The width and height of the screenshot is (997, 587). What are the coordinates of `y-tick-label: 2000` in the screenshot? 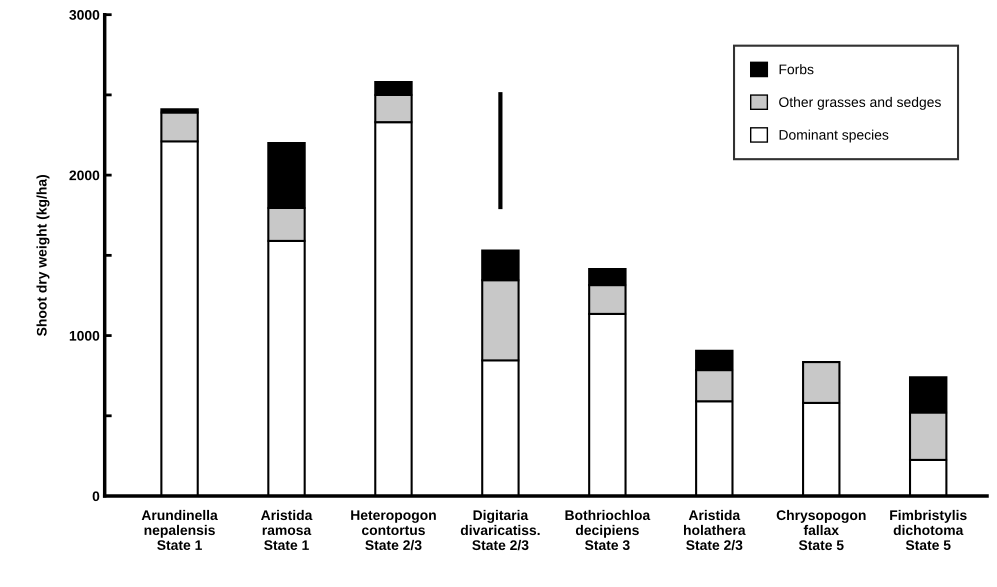 It's located at (84, 175).